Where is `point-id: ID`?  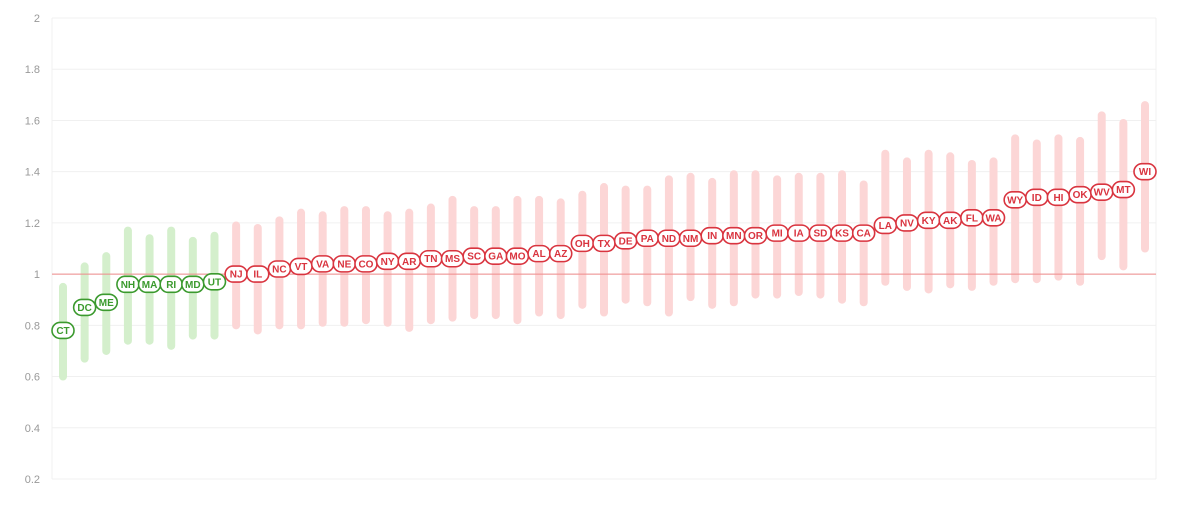 point-id: ID is located at coordinates (1037, 197).